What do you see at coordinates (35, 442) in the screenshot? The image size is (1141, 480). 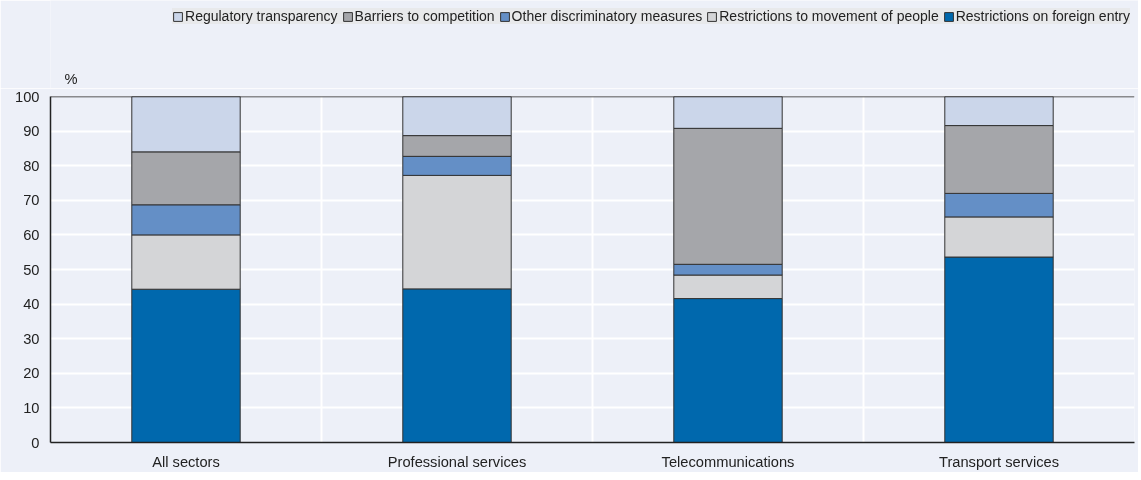 I see `y-tick-label: 0` at bounding box center [35, 442].